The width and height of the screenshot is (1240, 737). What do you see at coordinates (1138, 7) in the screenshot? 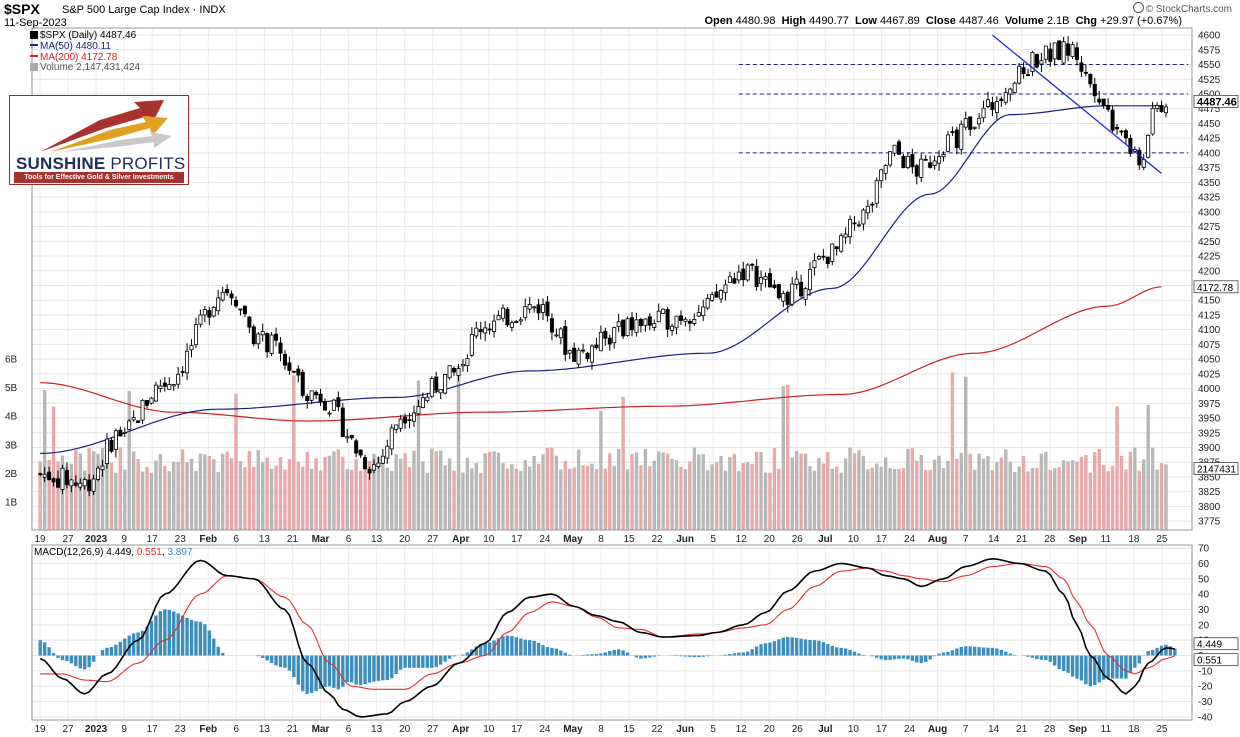
I see `arrow-up-icon` at bounding box center [1138, 7].